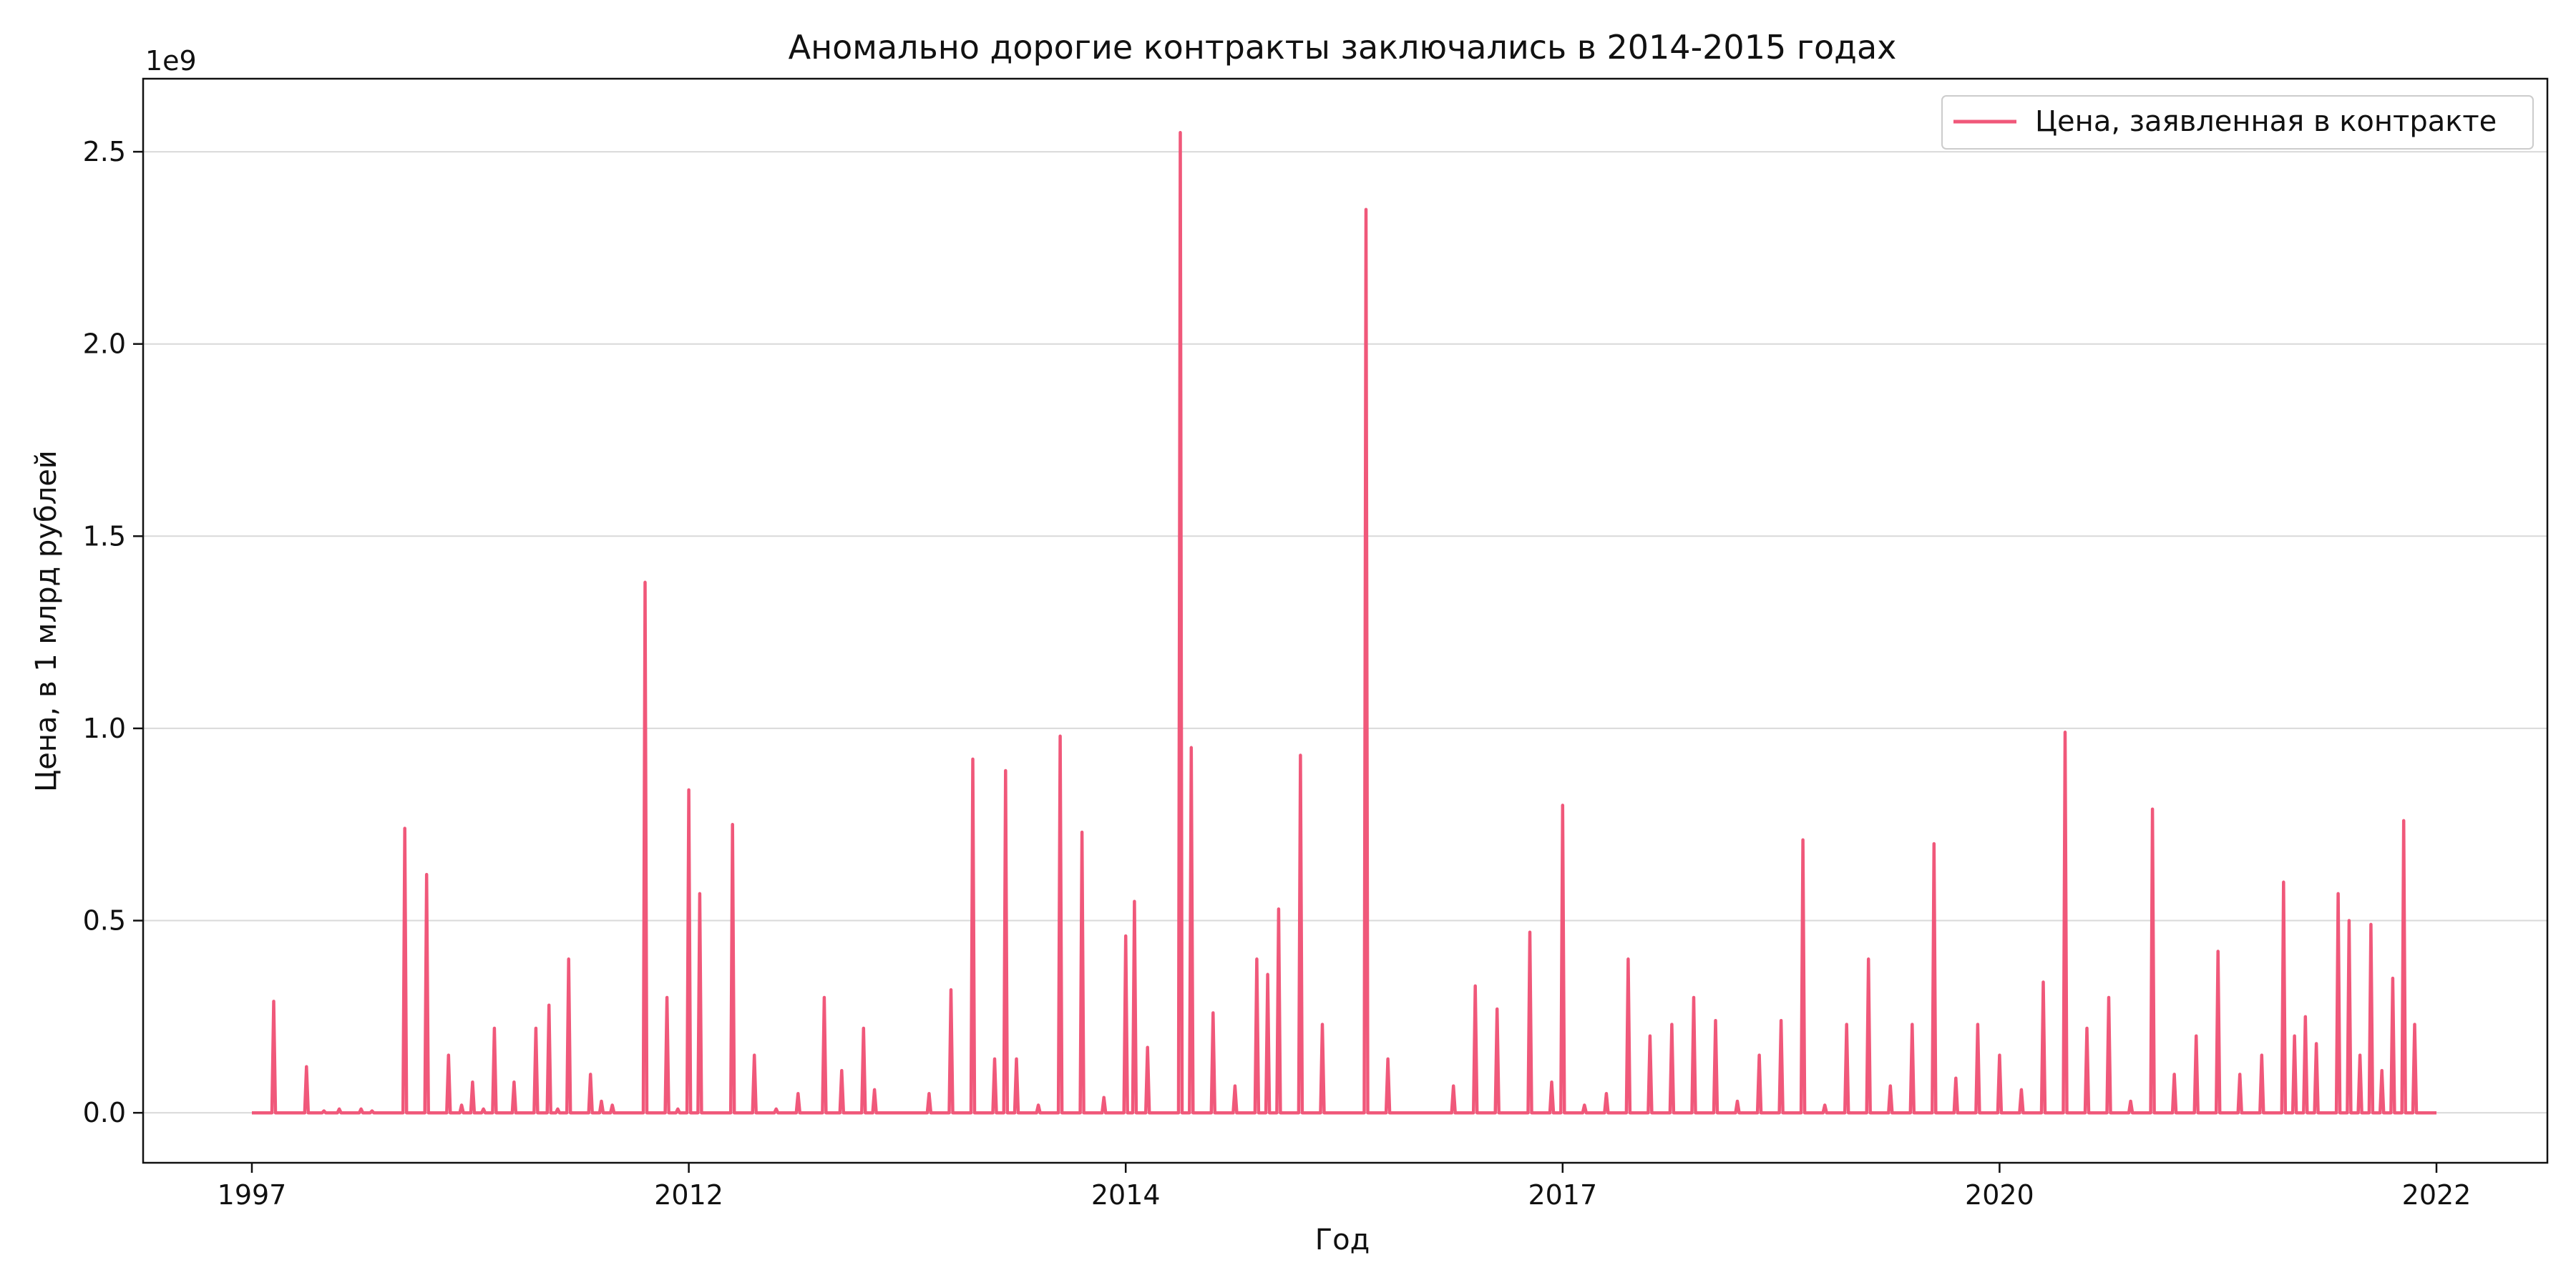 The height and width of the screenshot is (1288, 2576). What do you see at coordinates (2266, 122) in the screenshot?
I see `legend-label: Цена, заявленная в контракте` at bounding box center [2266, 122].